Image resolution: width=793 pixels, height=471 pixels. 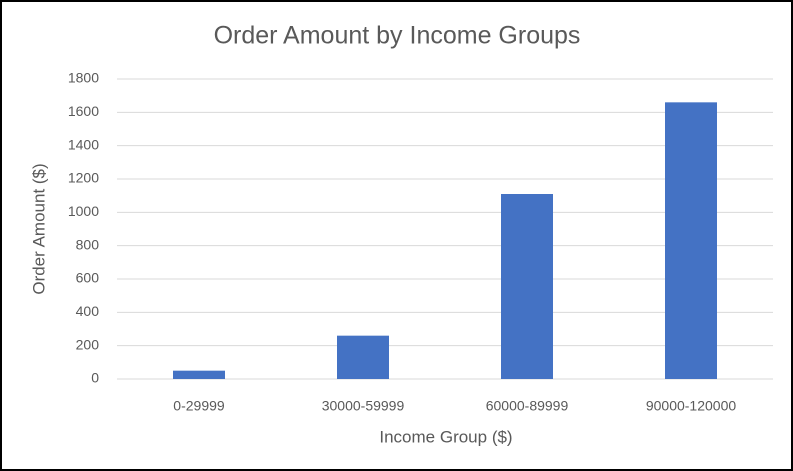 I want to click on x-tick-label: 90000-120000, so click(x=691, y=406).